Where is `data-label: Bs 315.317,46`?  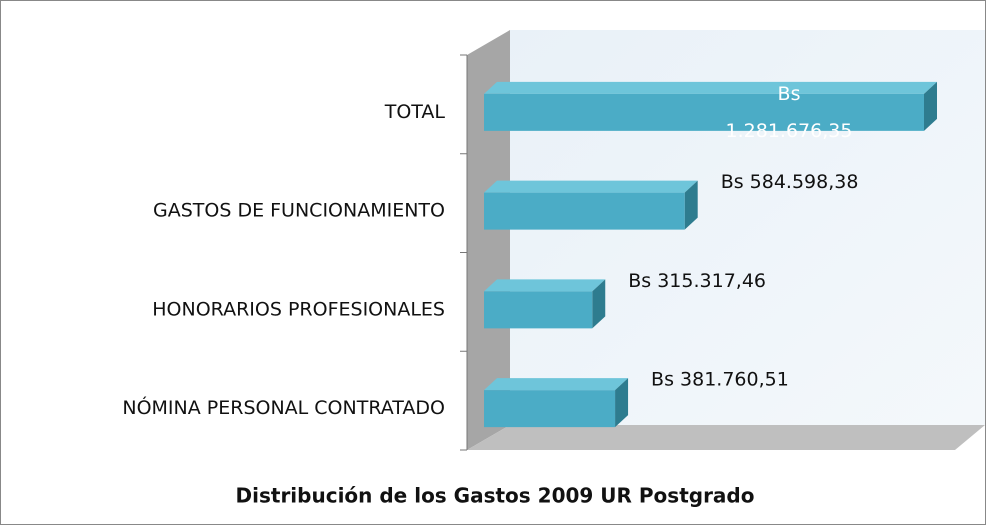
data-label: Bs 315.317,46 is located at coordinates (697, 281).